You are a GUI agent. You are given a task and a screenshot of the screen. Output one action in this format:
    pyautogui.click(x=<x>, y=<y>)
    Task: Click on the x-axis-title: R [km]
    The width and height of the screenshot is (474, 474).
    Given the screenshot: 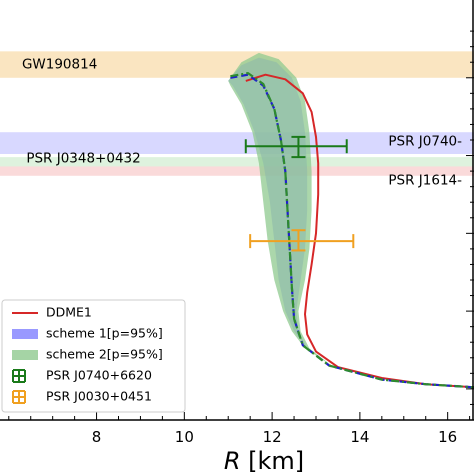 What is the action you would take?
    pyautogui.click(x=264, y=460)
    